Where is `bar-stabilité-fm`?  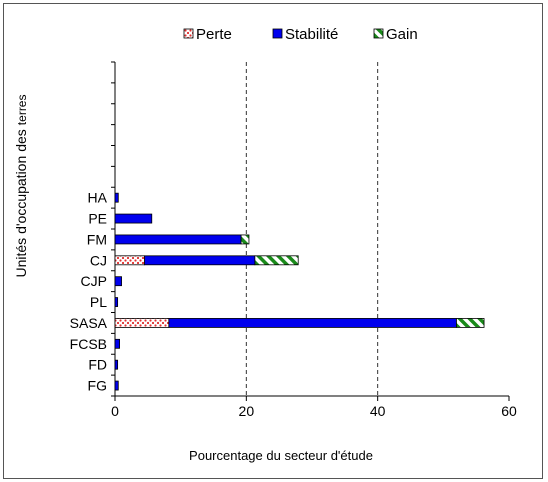
bar-stabilité-fm is located at coordinates (178, 239).